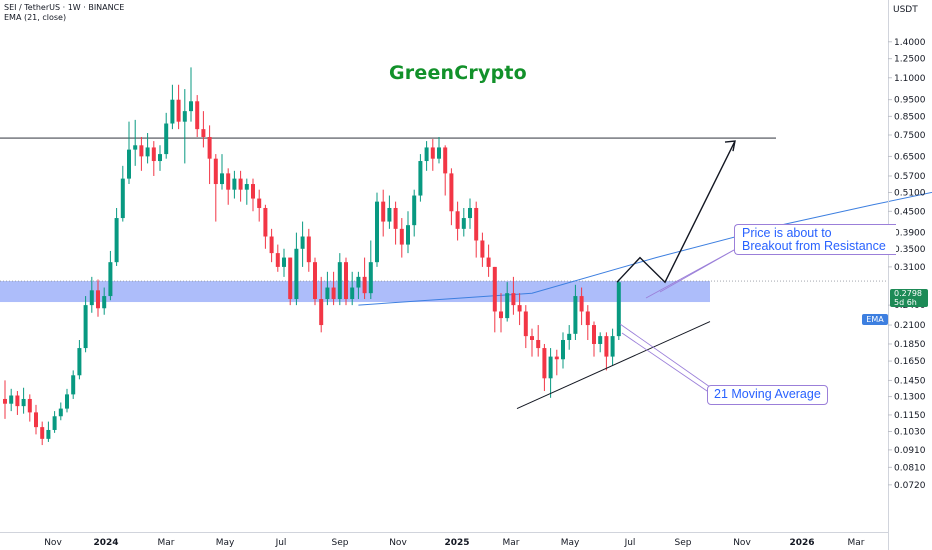 The height and width of the screenshot is (550, 932). I want to click on price-tick-label: 0.1030, so click(910, 432).